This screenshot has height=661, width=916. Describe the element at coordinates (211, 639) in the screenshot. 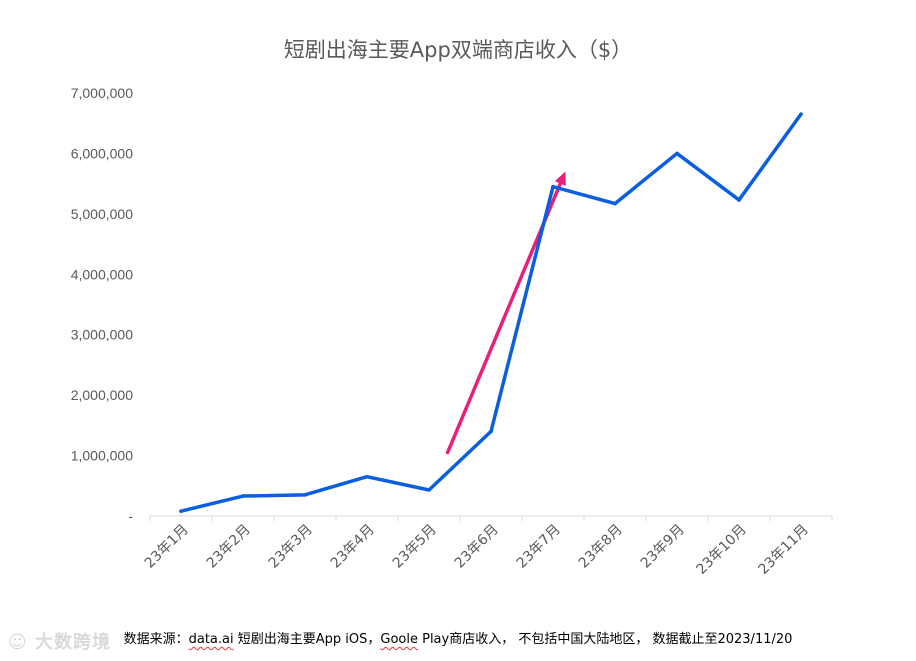

I see `footnote-source: data.ai` at that location.